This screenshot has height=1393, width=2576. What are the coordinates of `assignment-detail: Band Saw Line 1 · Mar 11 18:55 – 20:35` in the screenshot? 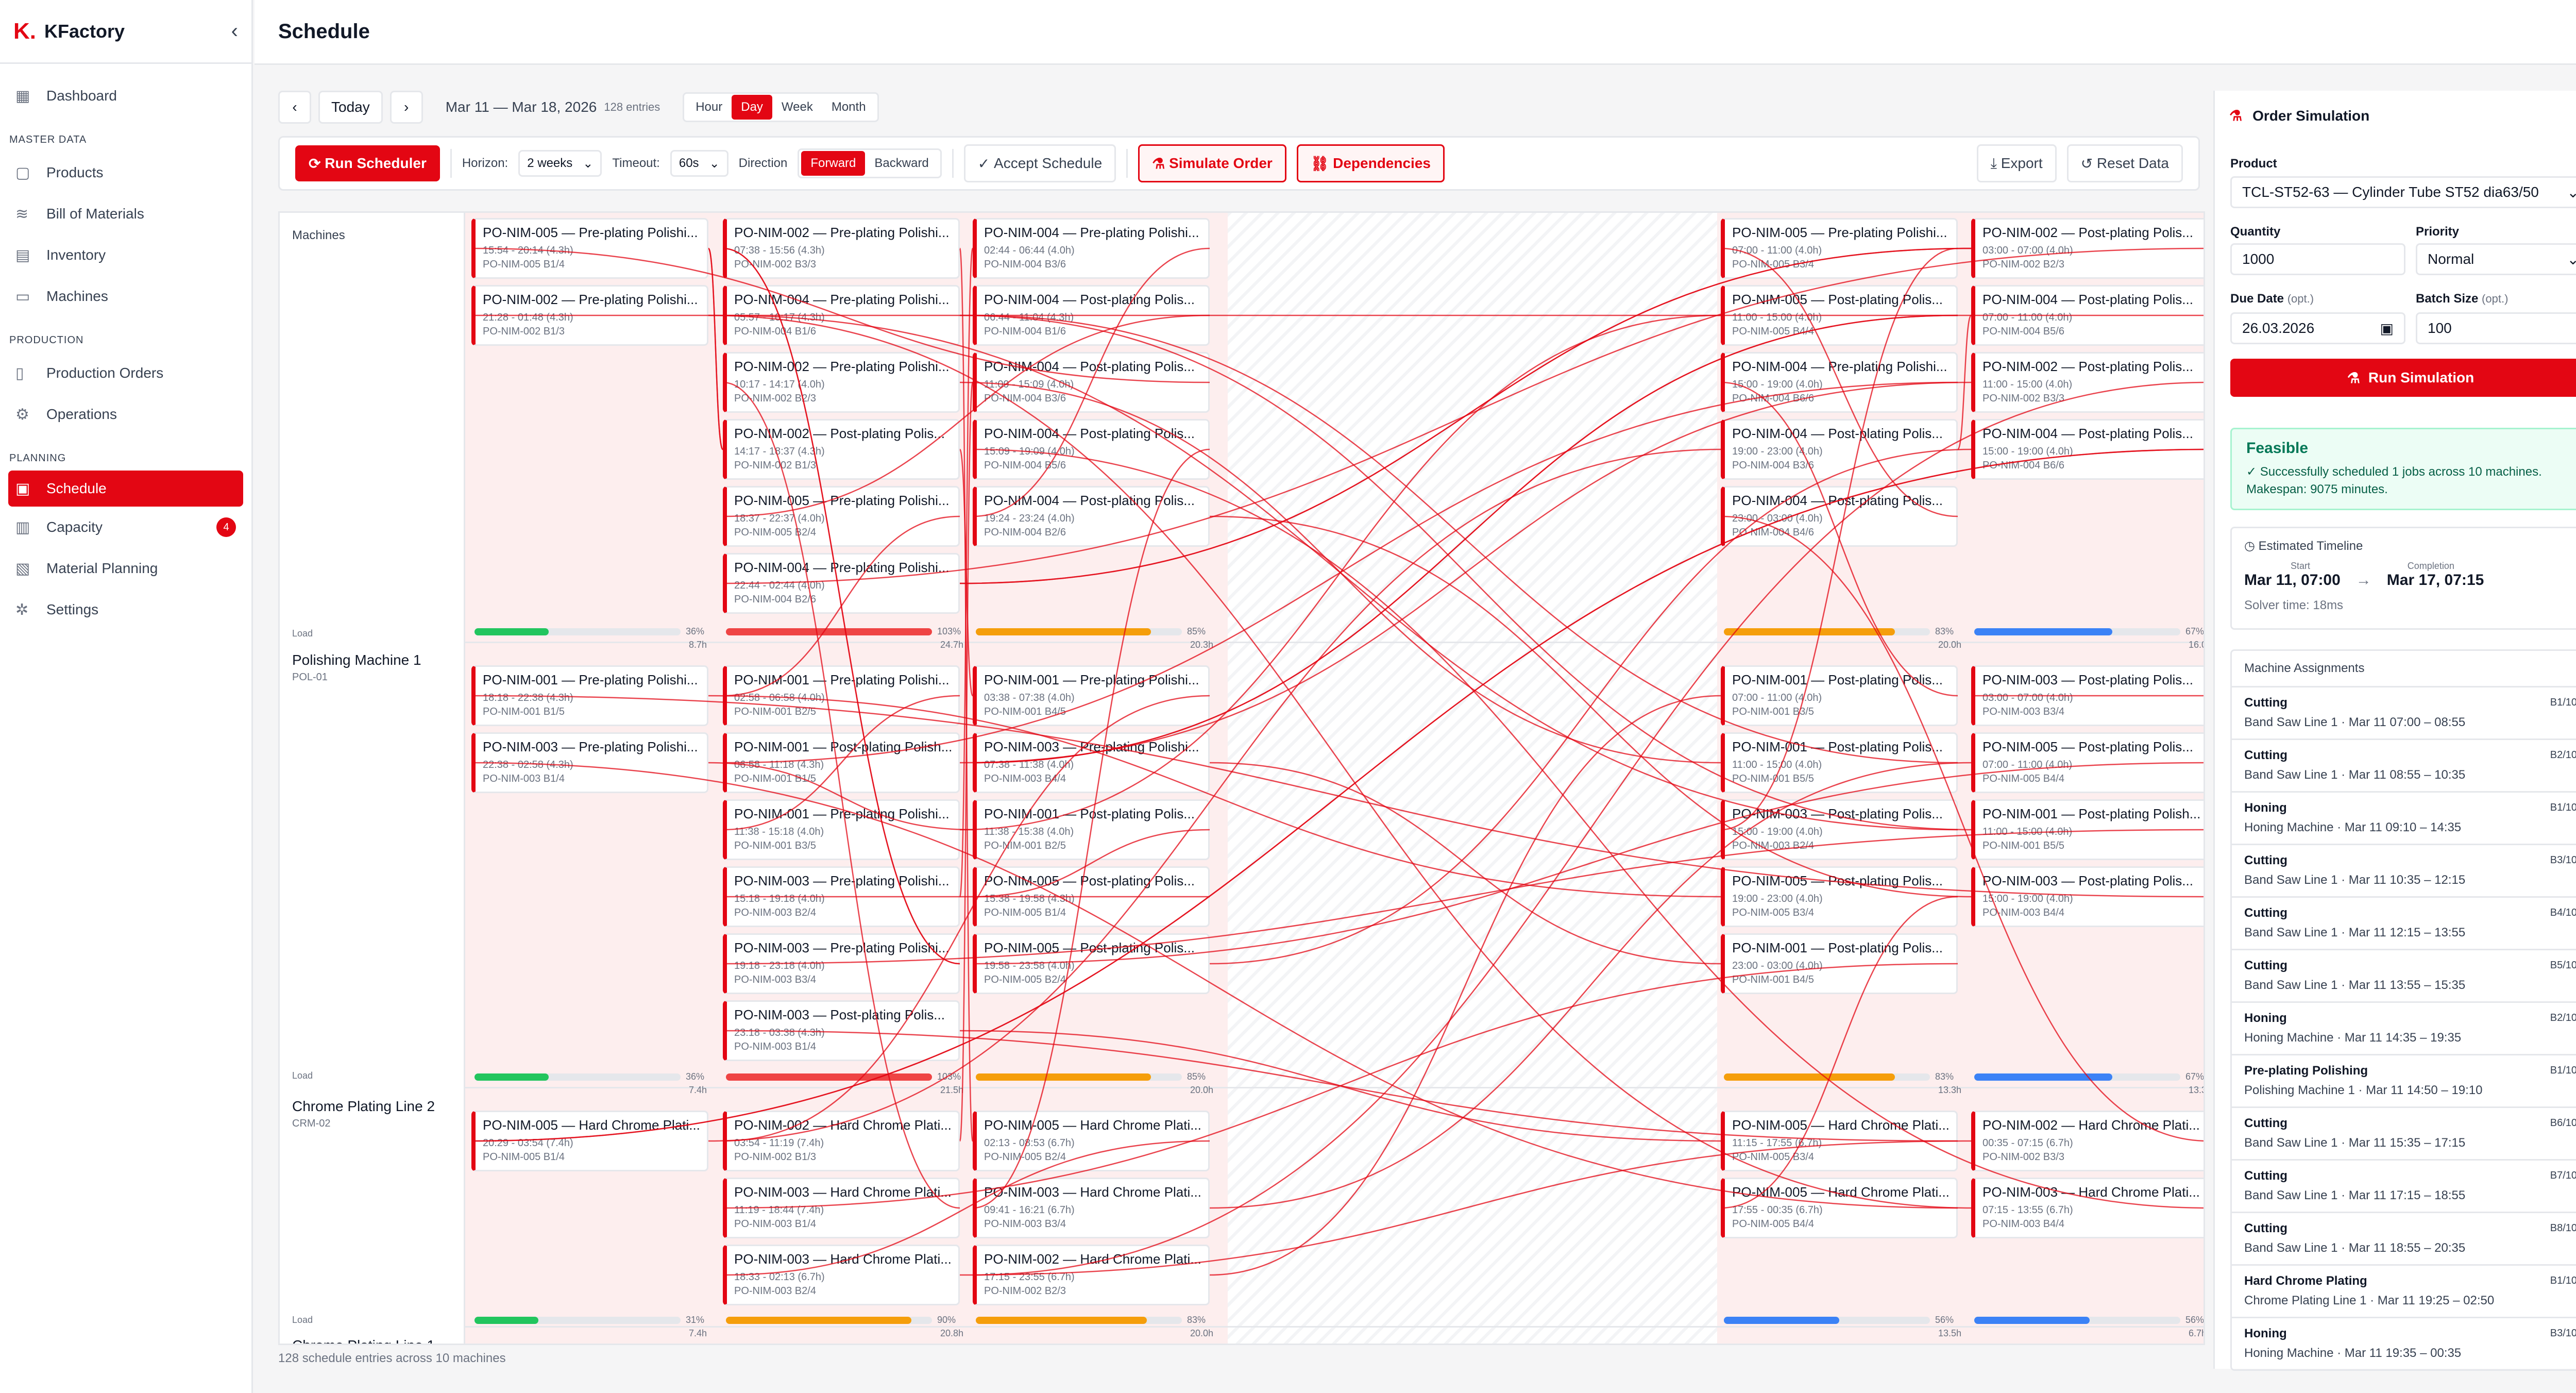 It's located at (2355, 1248).